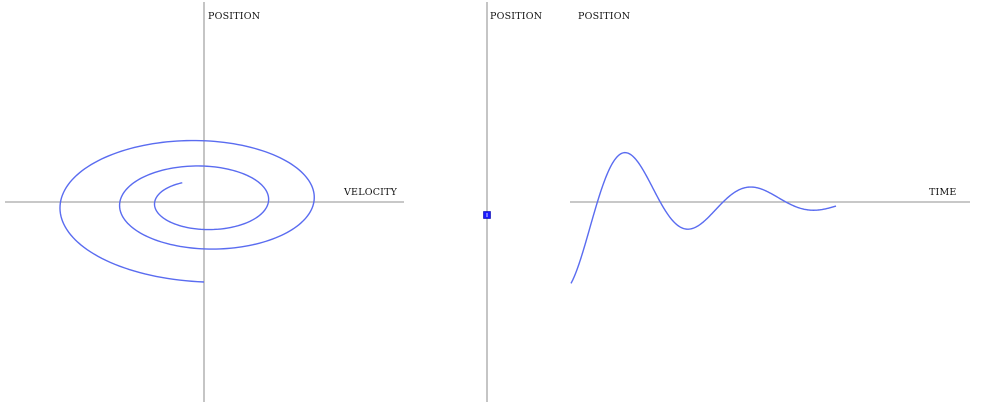 This screenshot has width=995, height=404. What do you see at coordinates (234, 16) in the screenshot?
I see `phase-y-axis-label: POSITION` at bounding box center [234, 16].